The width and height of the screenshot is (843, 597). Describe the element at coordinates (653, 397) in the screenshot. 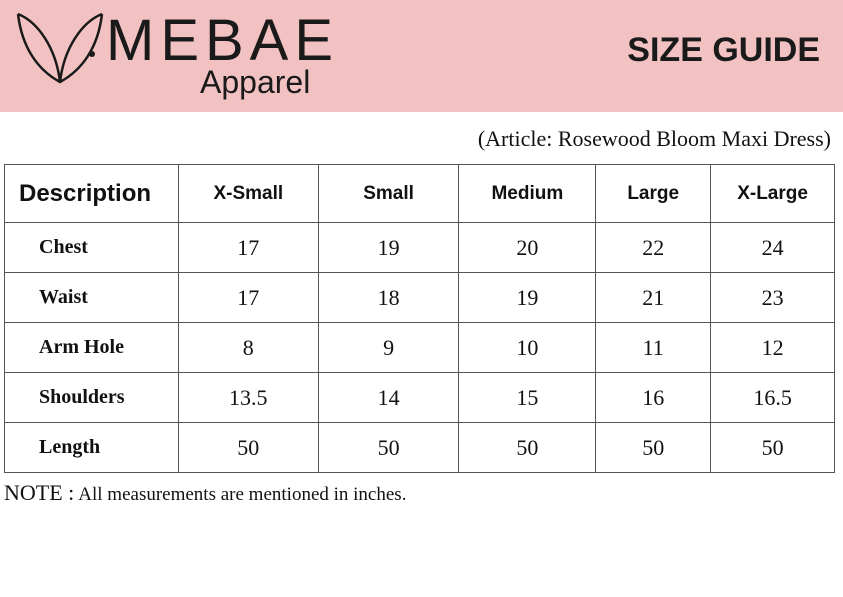

I see `table-cell: 16` at that location.